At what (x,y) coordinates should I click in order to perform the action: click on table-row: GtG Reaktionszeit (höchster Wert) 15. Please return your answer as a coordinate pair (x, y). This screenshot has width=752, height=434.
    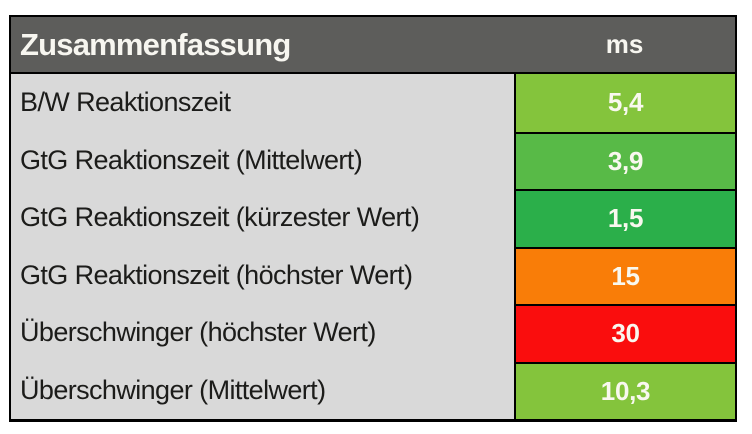
    Looking at the image, I should click on (373, 275).